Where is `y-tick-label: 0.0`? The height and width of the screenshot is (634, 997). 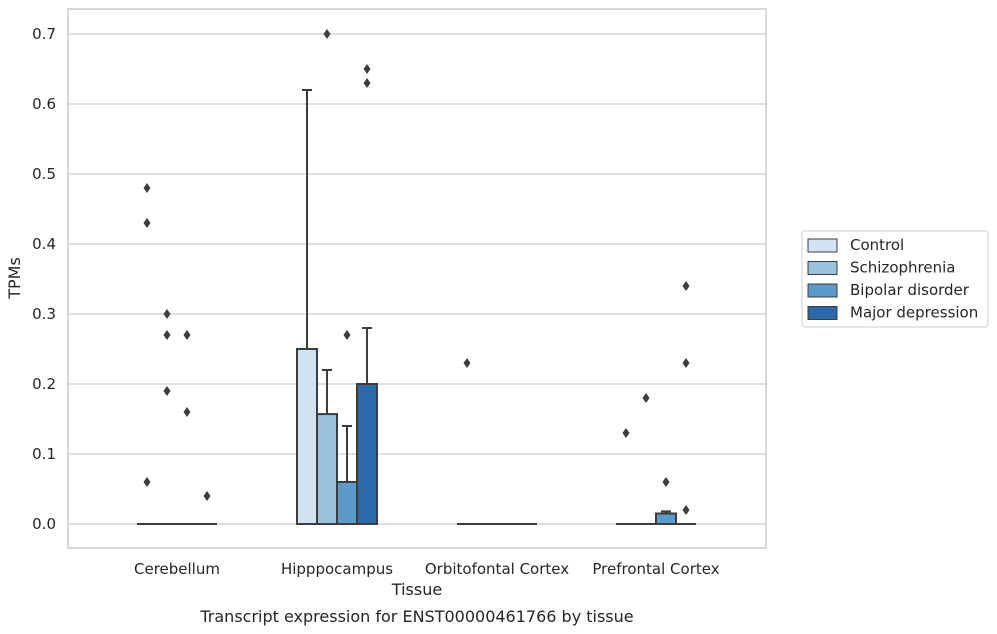
y-tick-label: 0.0 is located at coordinates (44, 524).